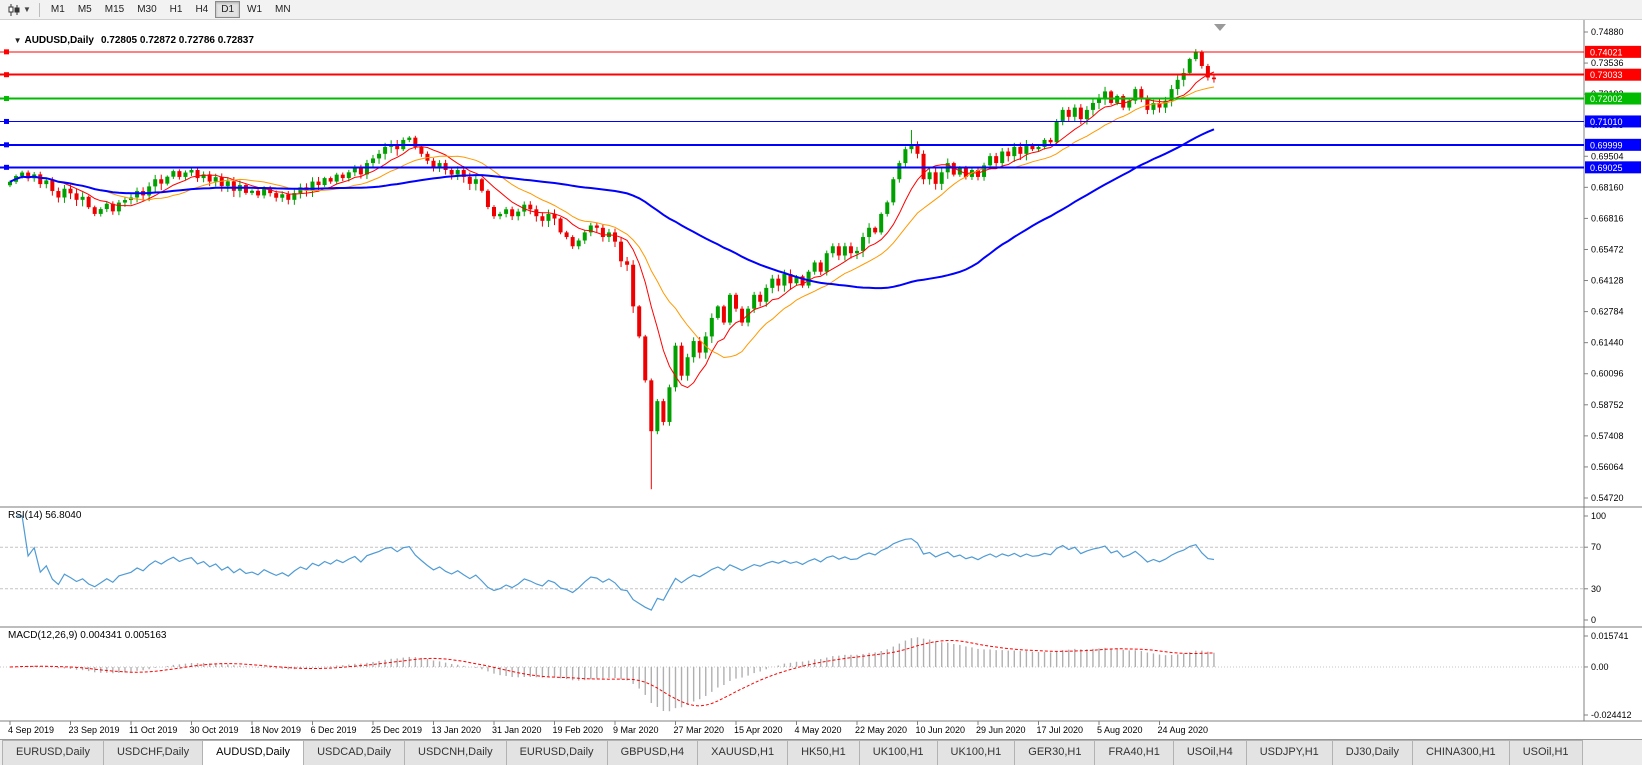 The image size is (1642, 765). Describe the element at coordinates (1060, 730) in the screenshot. I see `date-axis-label: 17 Jul 2020` at that location.